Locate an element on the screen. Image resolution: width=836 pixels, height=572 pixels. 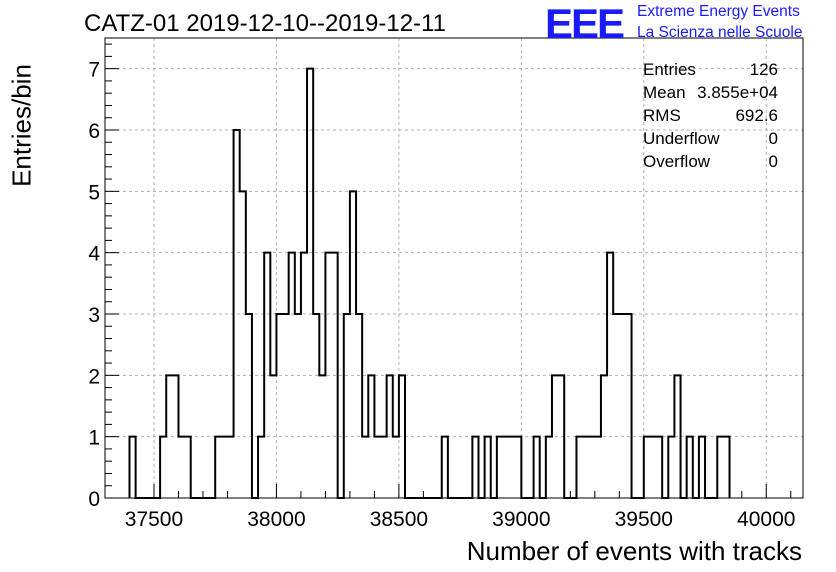
x-tick-label: 37500 is located at coordinates (154, 519).